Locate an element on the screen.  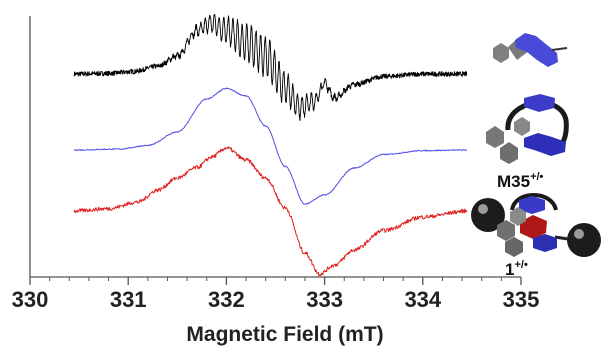
x-tick-label: 330 is located at coordinates (30, 299).